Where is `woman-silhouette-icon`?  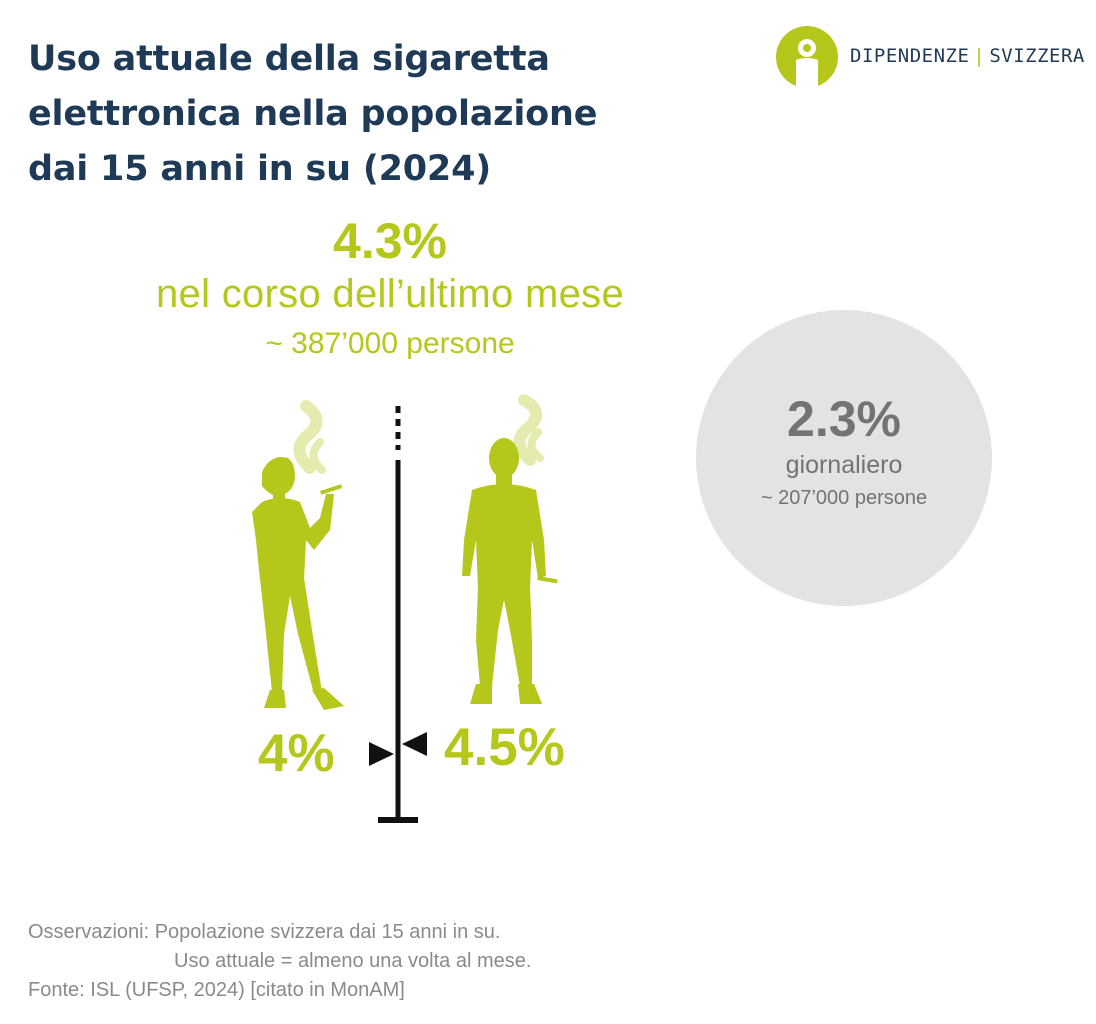
woman-silhouette-icon is located at coordinates (298, 583).